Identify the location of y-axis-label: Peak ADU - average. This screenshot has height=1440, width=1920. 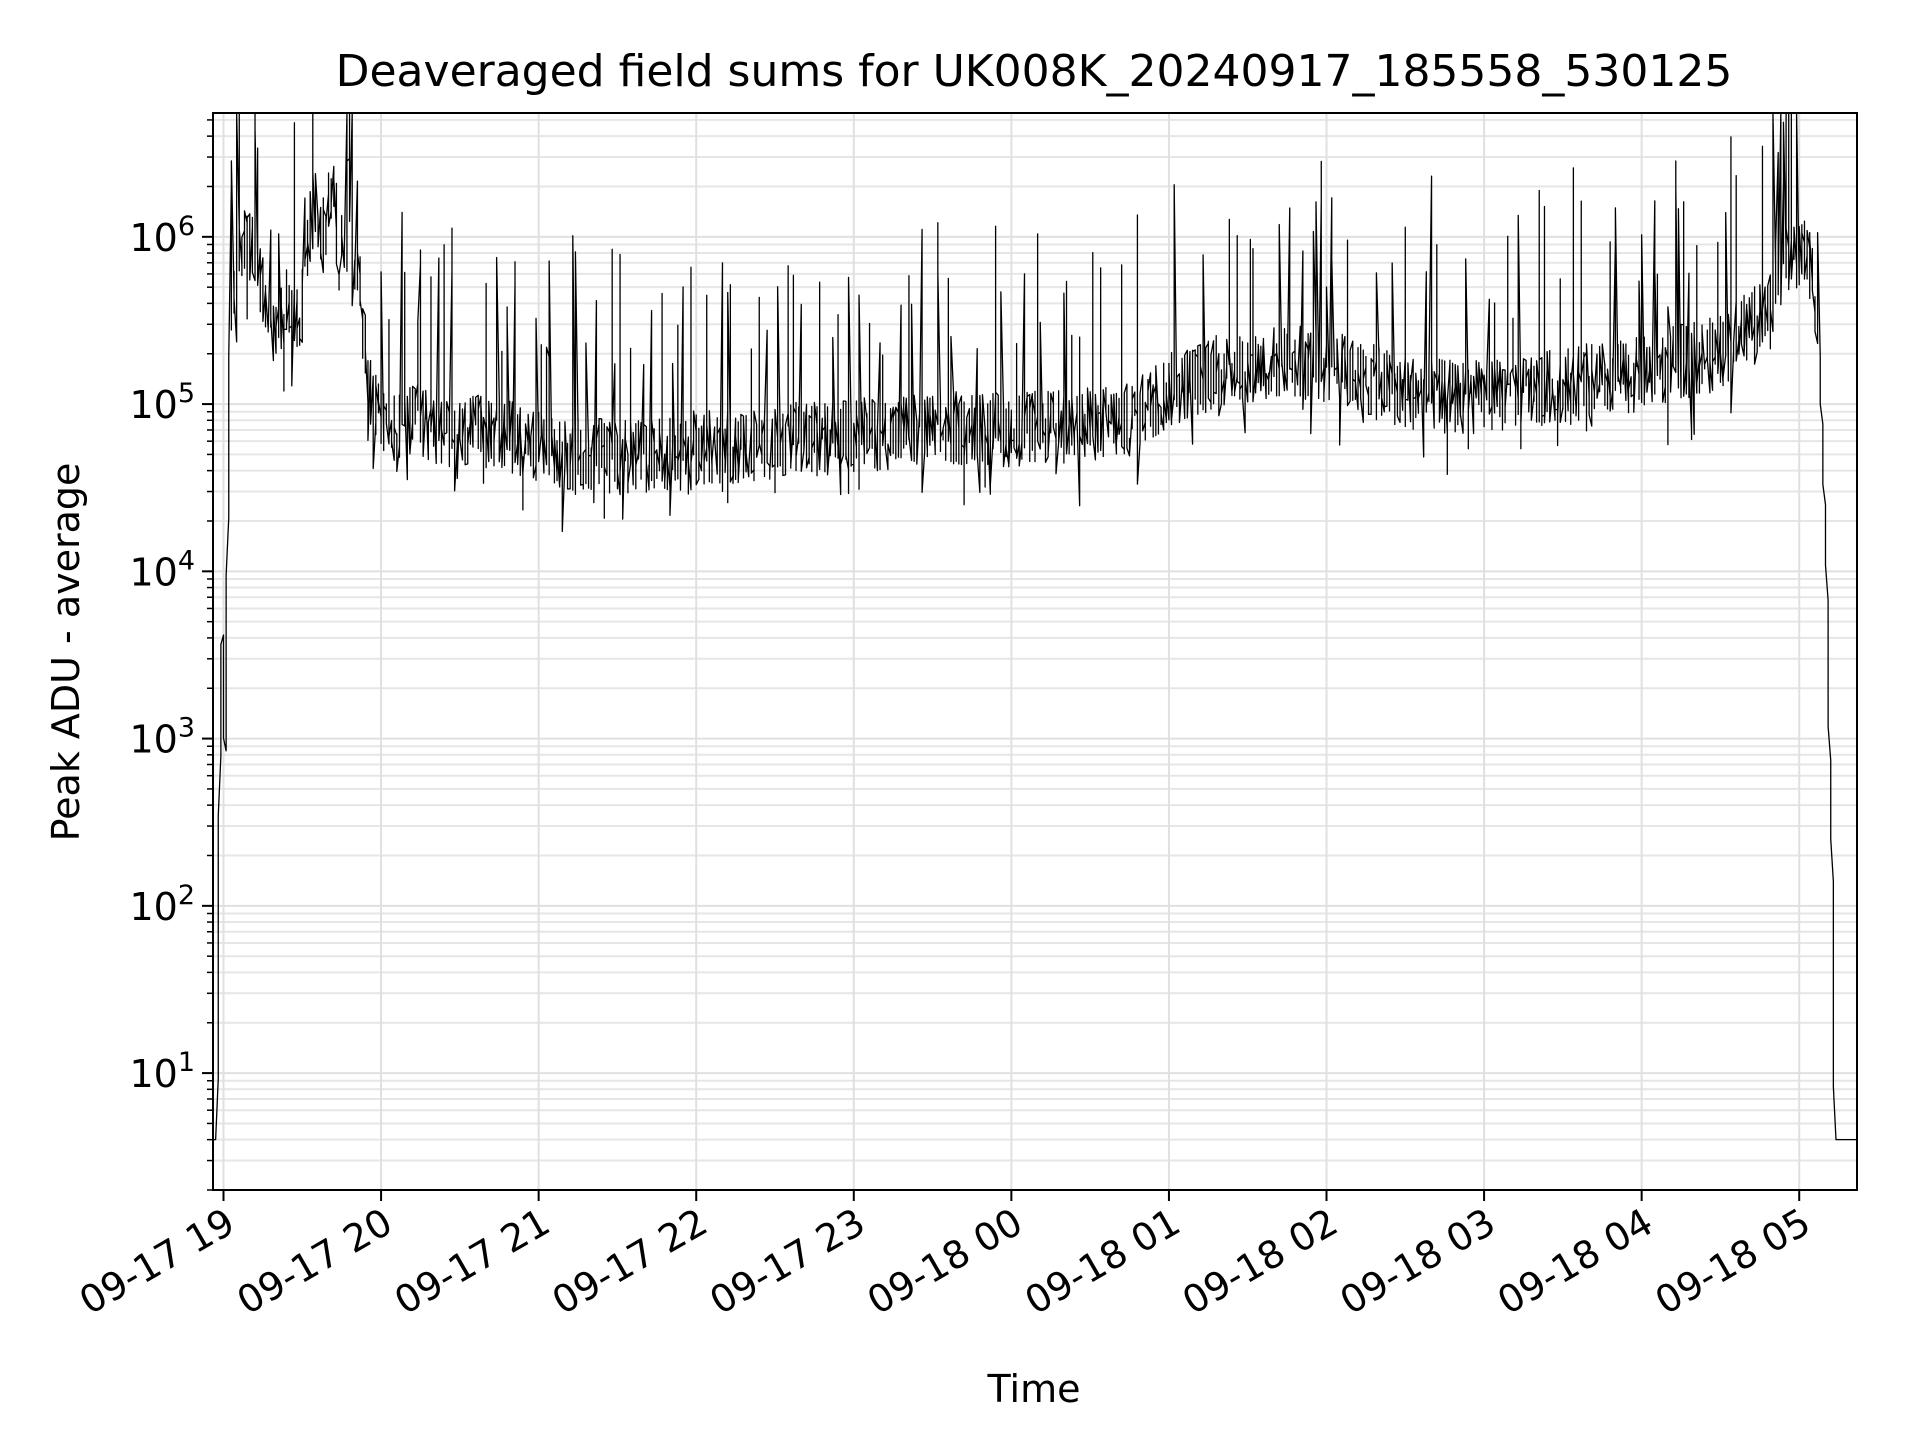
(66, 652).